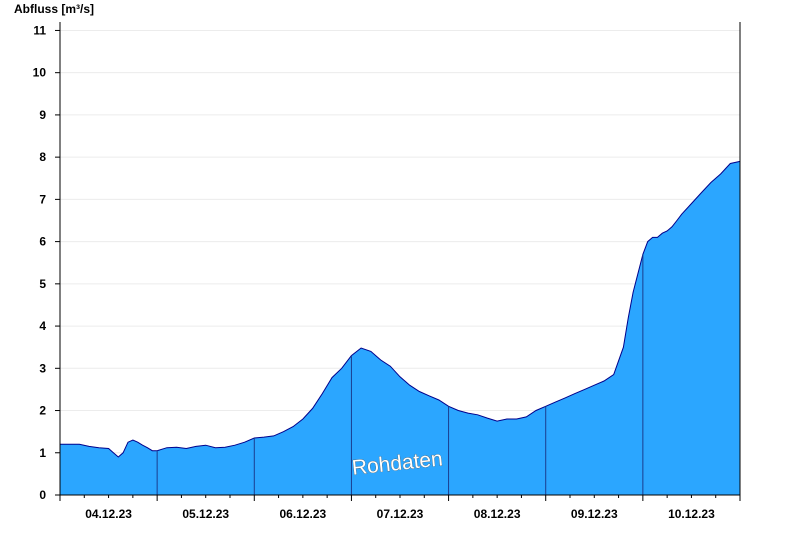  I want to click on y-tick-label-8: 8, so click(42, 157).